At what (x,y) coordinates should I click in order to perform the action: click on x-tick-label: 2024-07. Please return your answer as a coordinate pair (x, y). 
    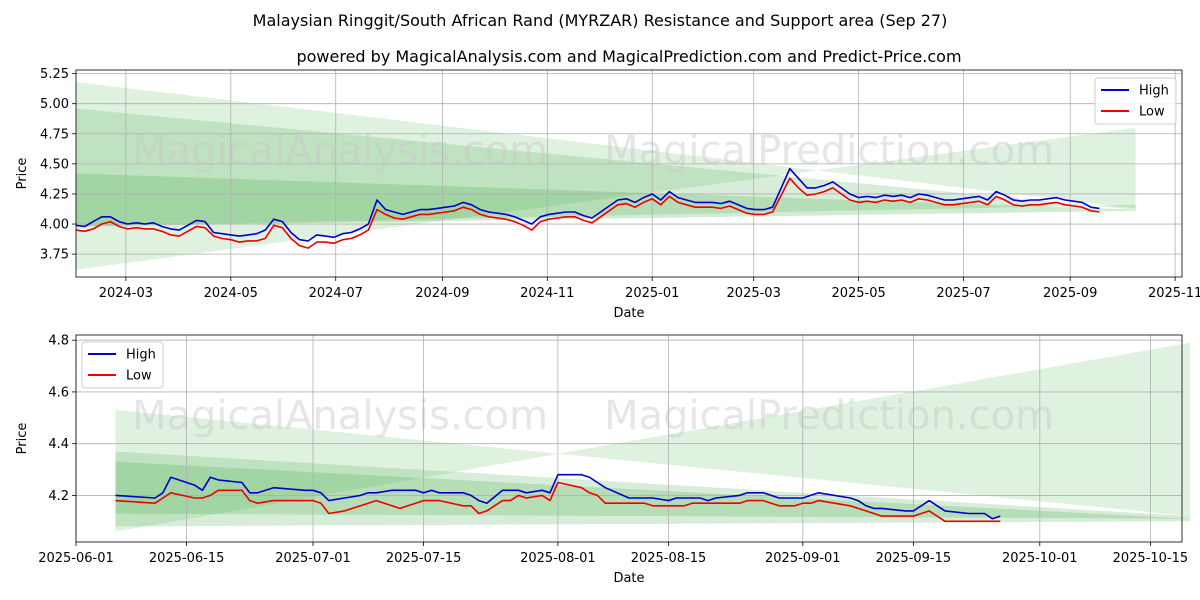
    Looking at the image, I should click on (336, 293).